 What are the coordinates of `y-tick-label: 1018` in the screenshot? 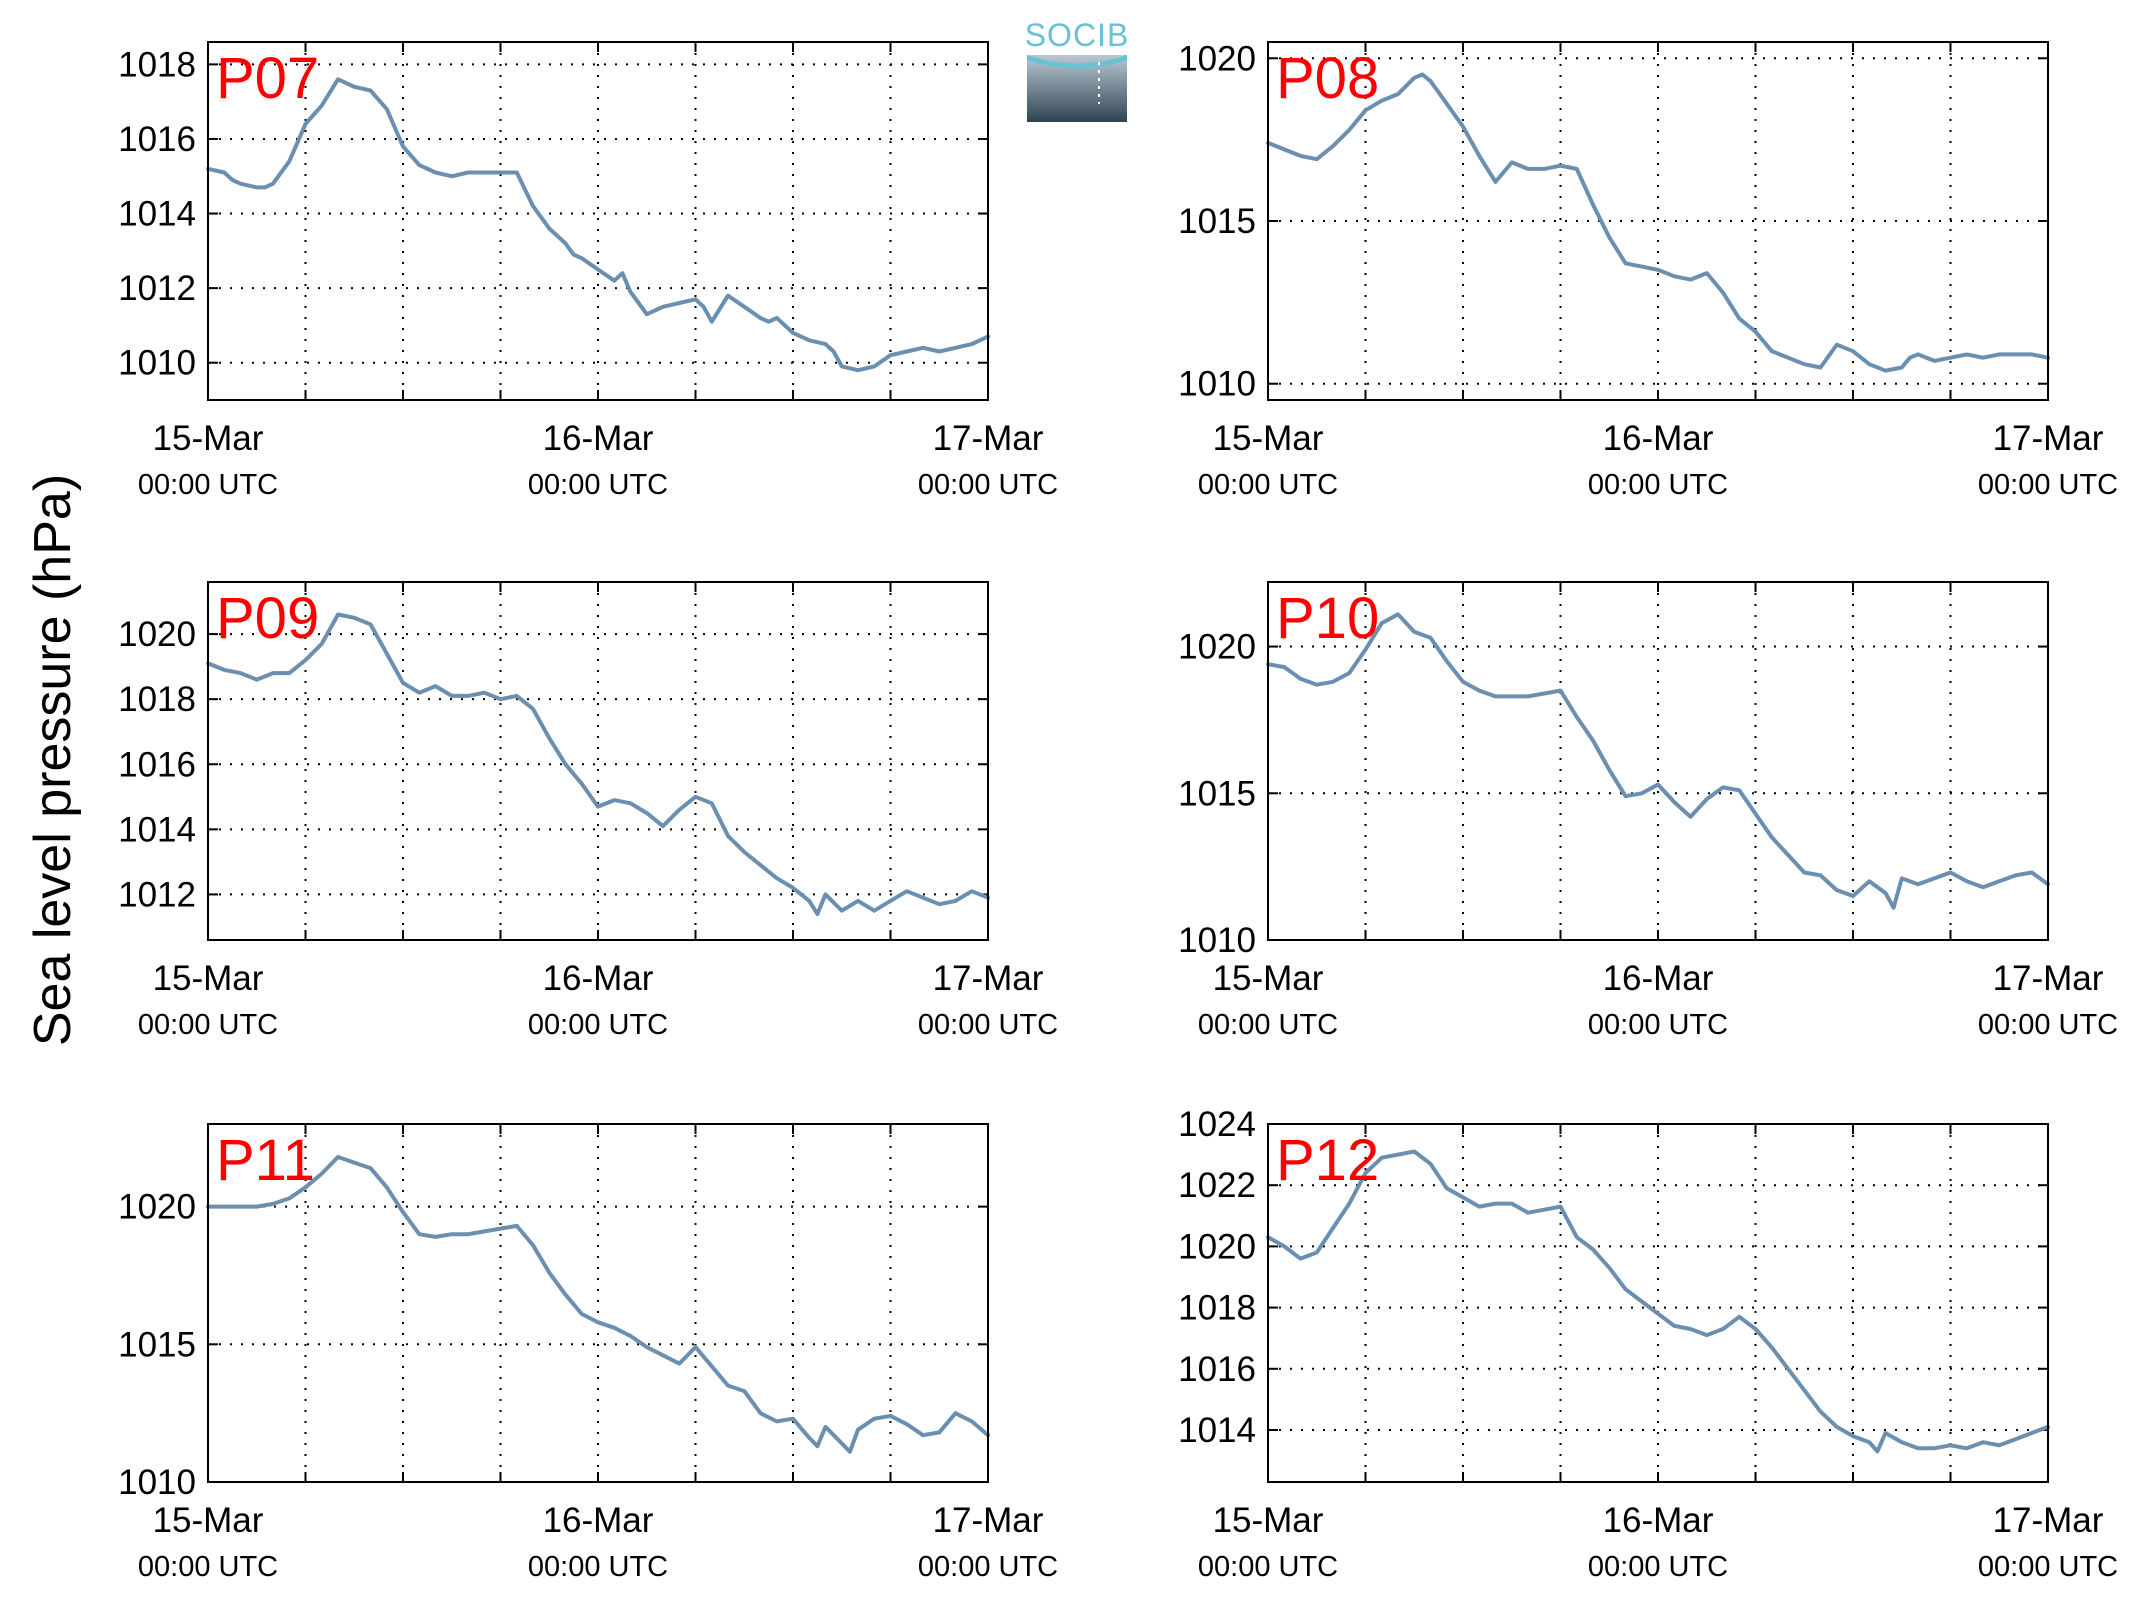 It's located at (157, 64).